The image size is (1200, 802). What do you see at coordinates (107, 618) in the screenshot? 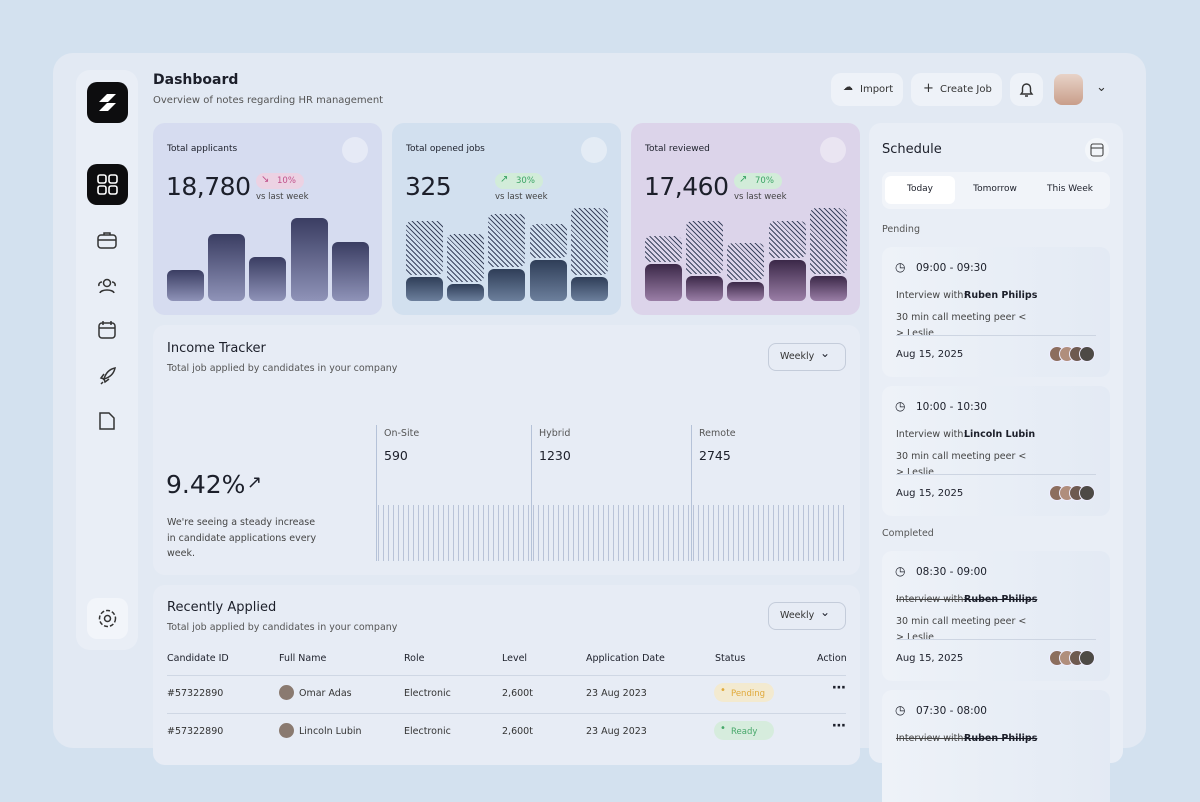
I see `nav-settings` at bounding box center [107, 618].